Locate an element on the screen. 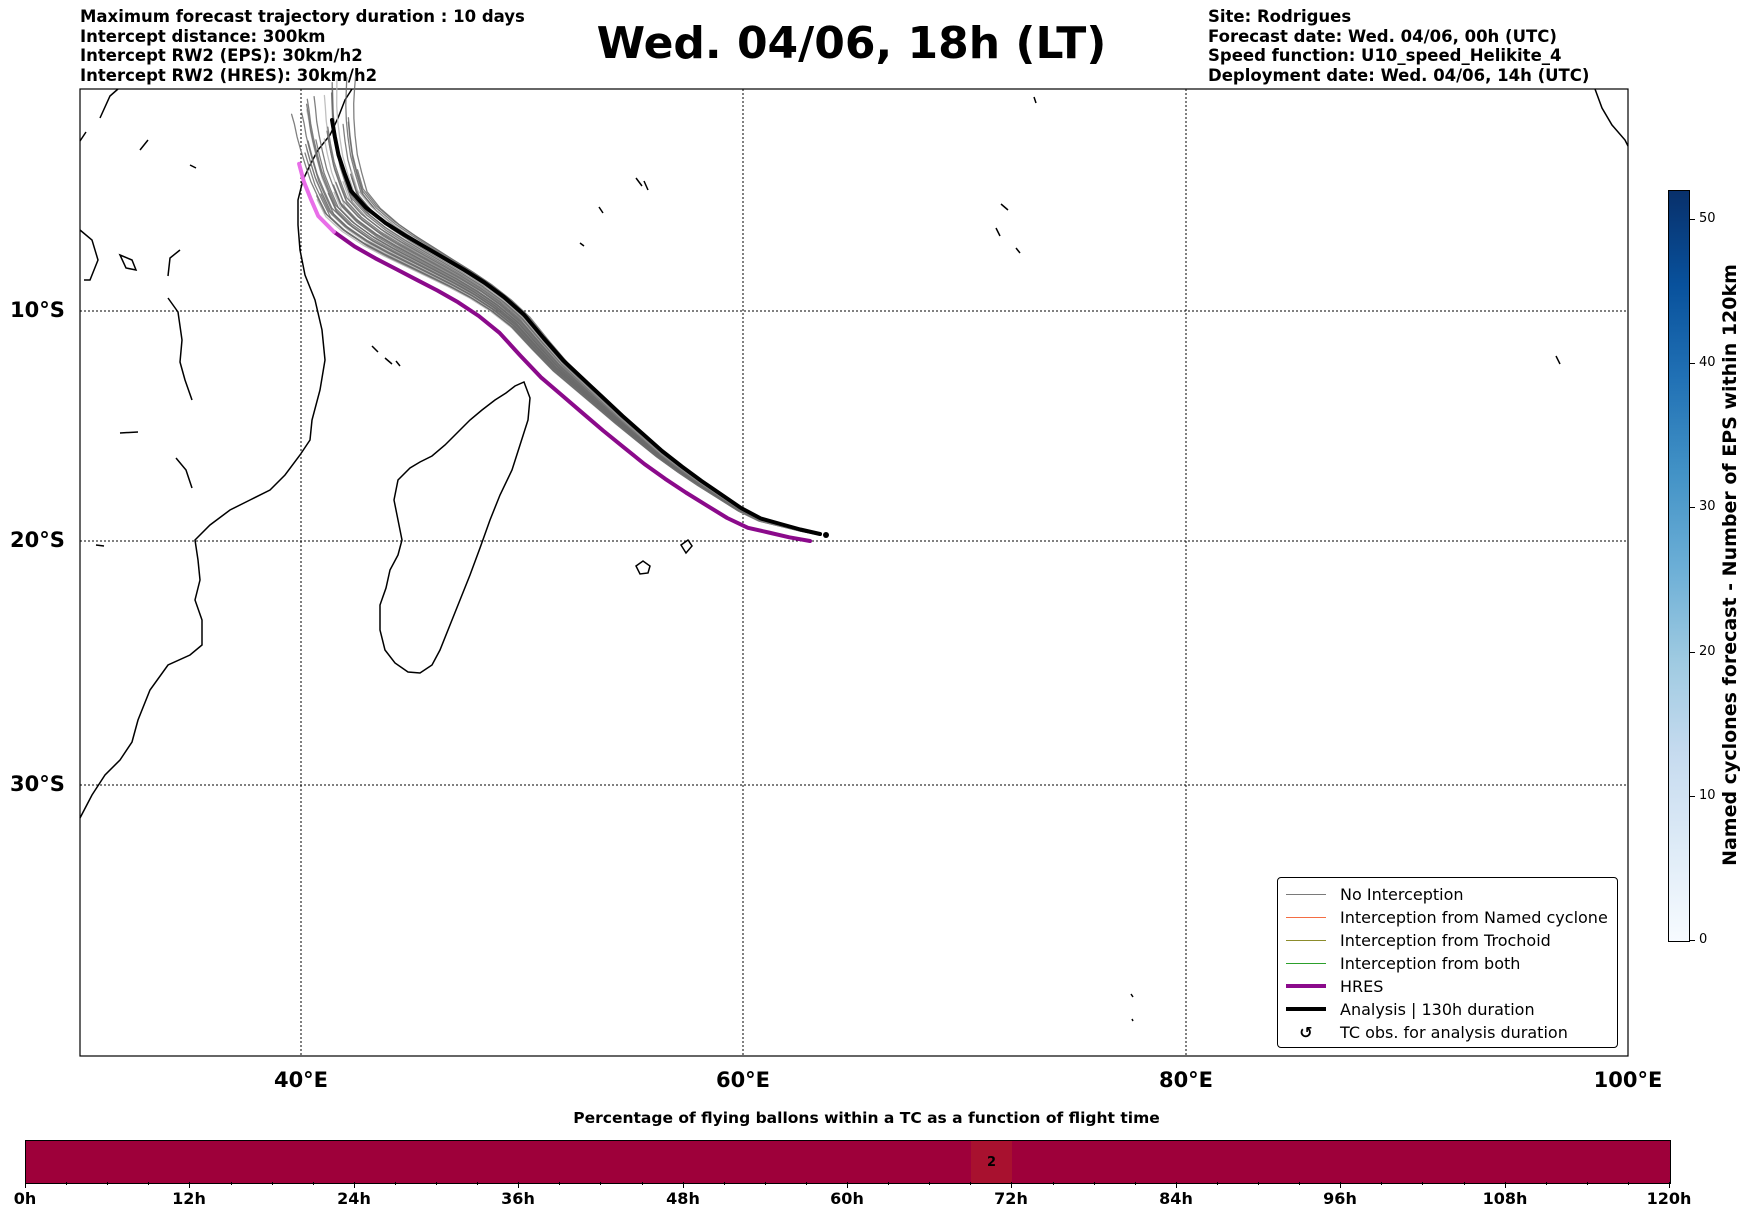 The image size is (1752, 1213). timebar-tick-label: 0h is located at coordinates (25, 1198).